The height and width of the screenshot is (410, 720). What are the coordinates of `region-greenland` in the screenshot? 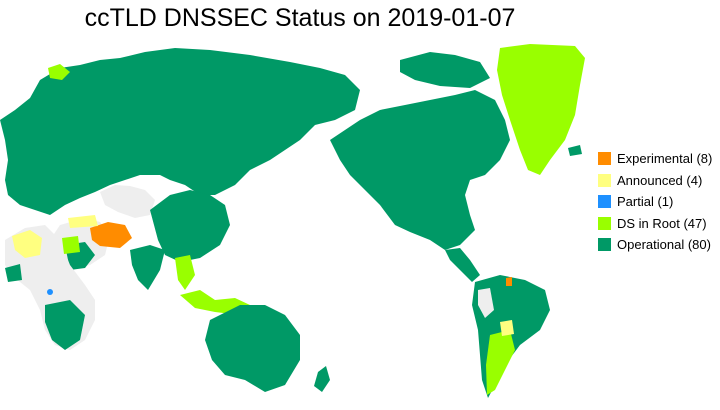 It's located at (541, 109).